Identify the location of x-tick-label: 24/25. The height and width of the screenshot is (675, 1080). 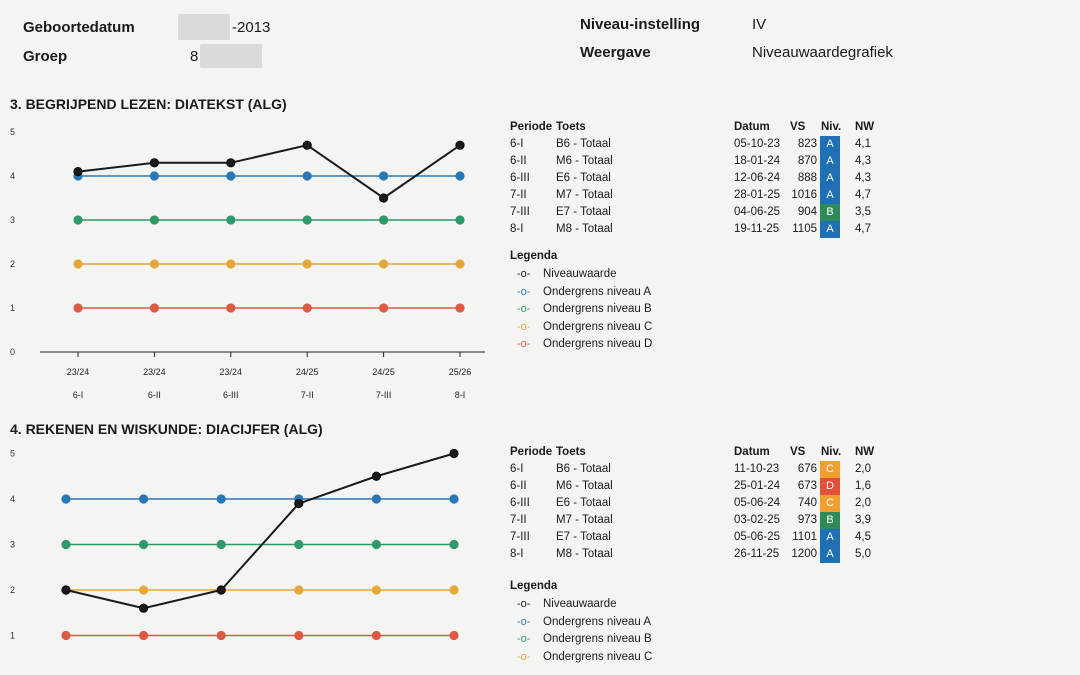
(307, 372).